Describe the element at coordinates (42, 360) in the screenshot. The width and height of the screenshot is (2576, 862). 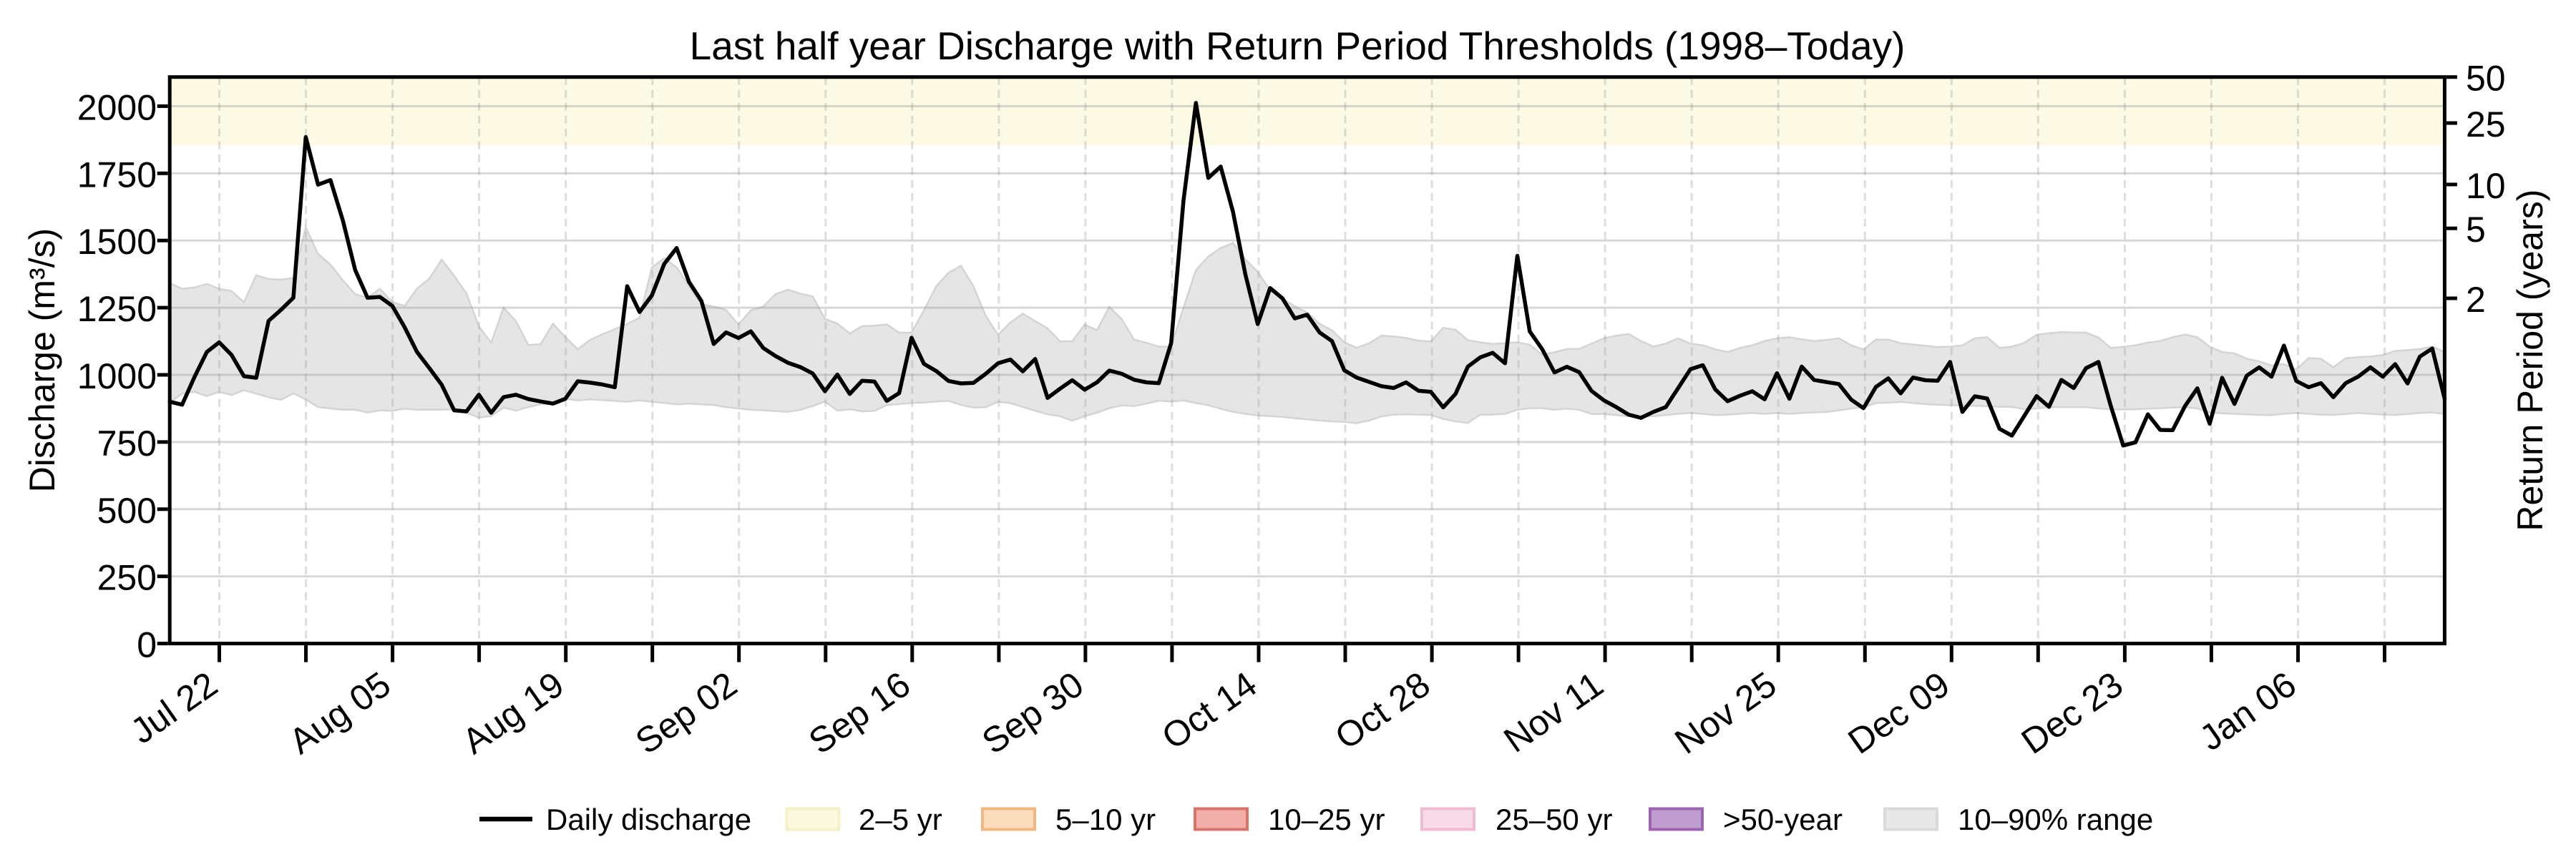
I see `svg-text: Discharge (m³/s)` at that location.